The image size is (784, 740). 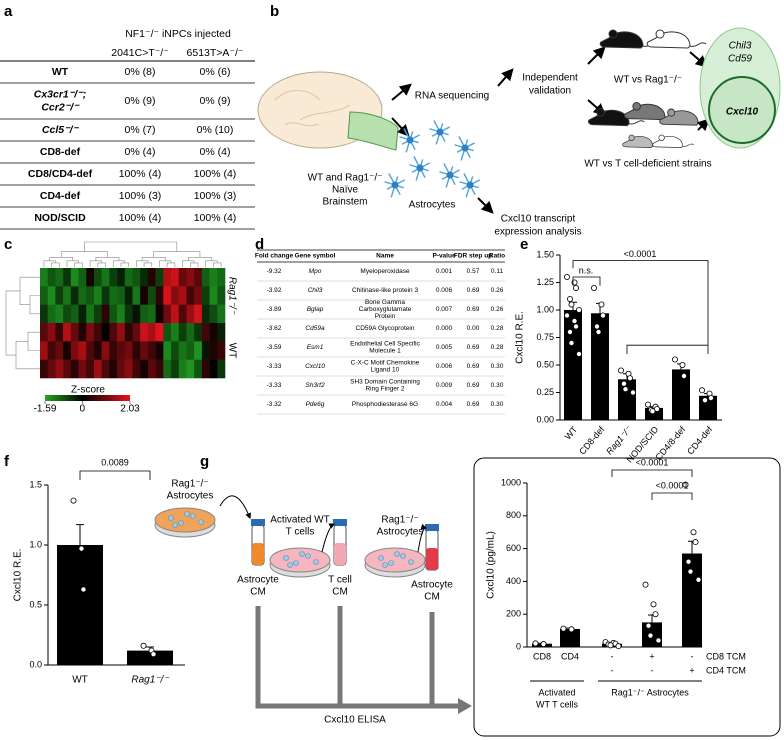 What do you see at coordinates (742, 112) in the screenshot?
I see `venn-label: Cxcl10` at bounding box center [742, 112].